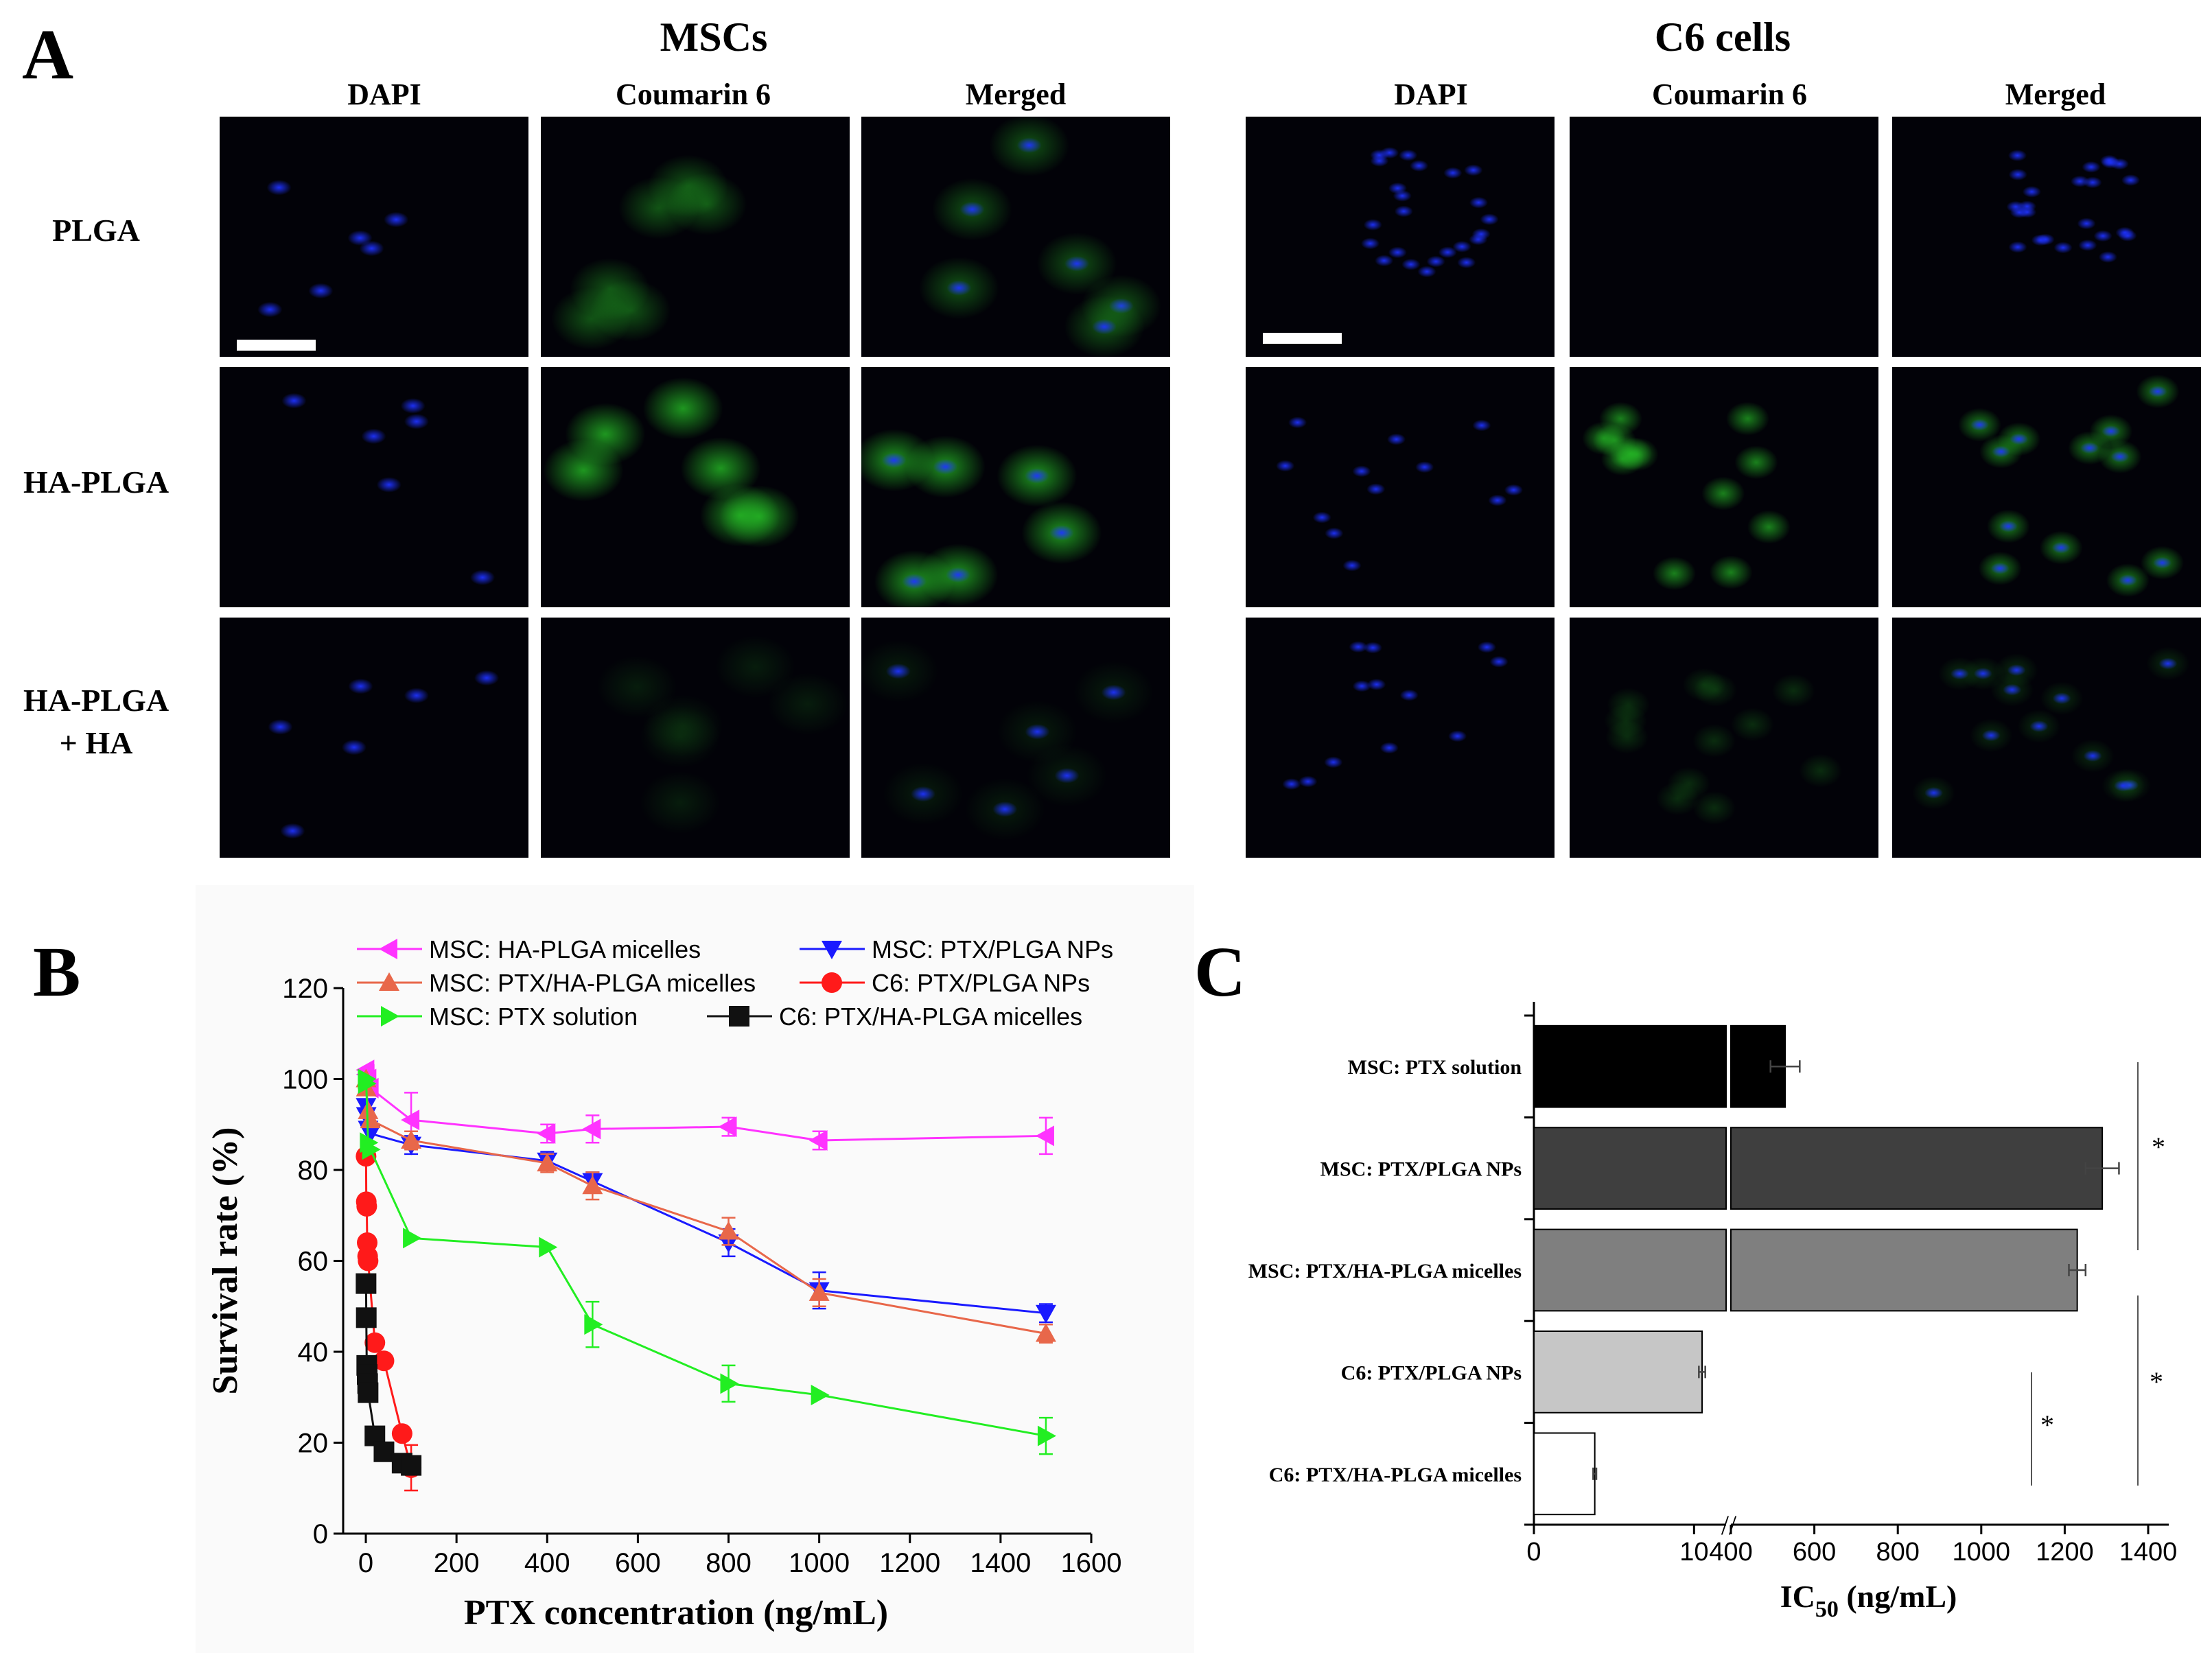 This screenshot has height=1653, width=2212. I want to click on y-tick-label: 100, so click(305, 1080).